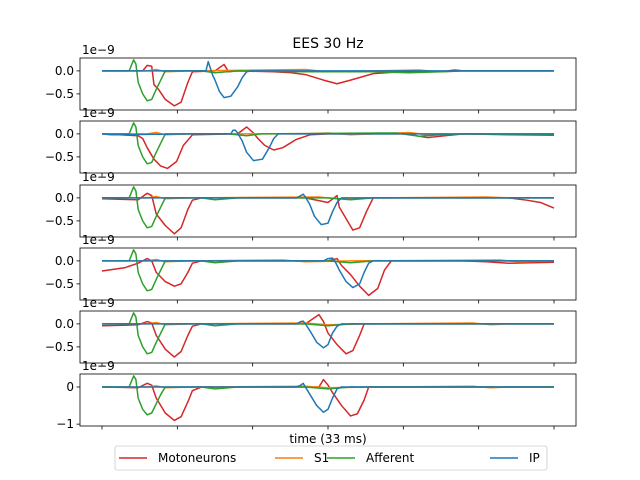  I want to click on legend: Motoneurons S1 Afferent IP, so click(331, 458).